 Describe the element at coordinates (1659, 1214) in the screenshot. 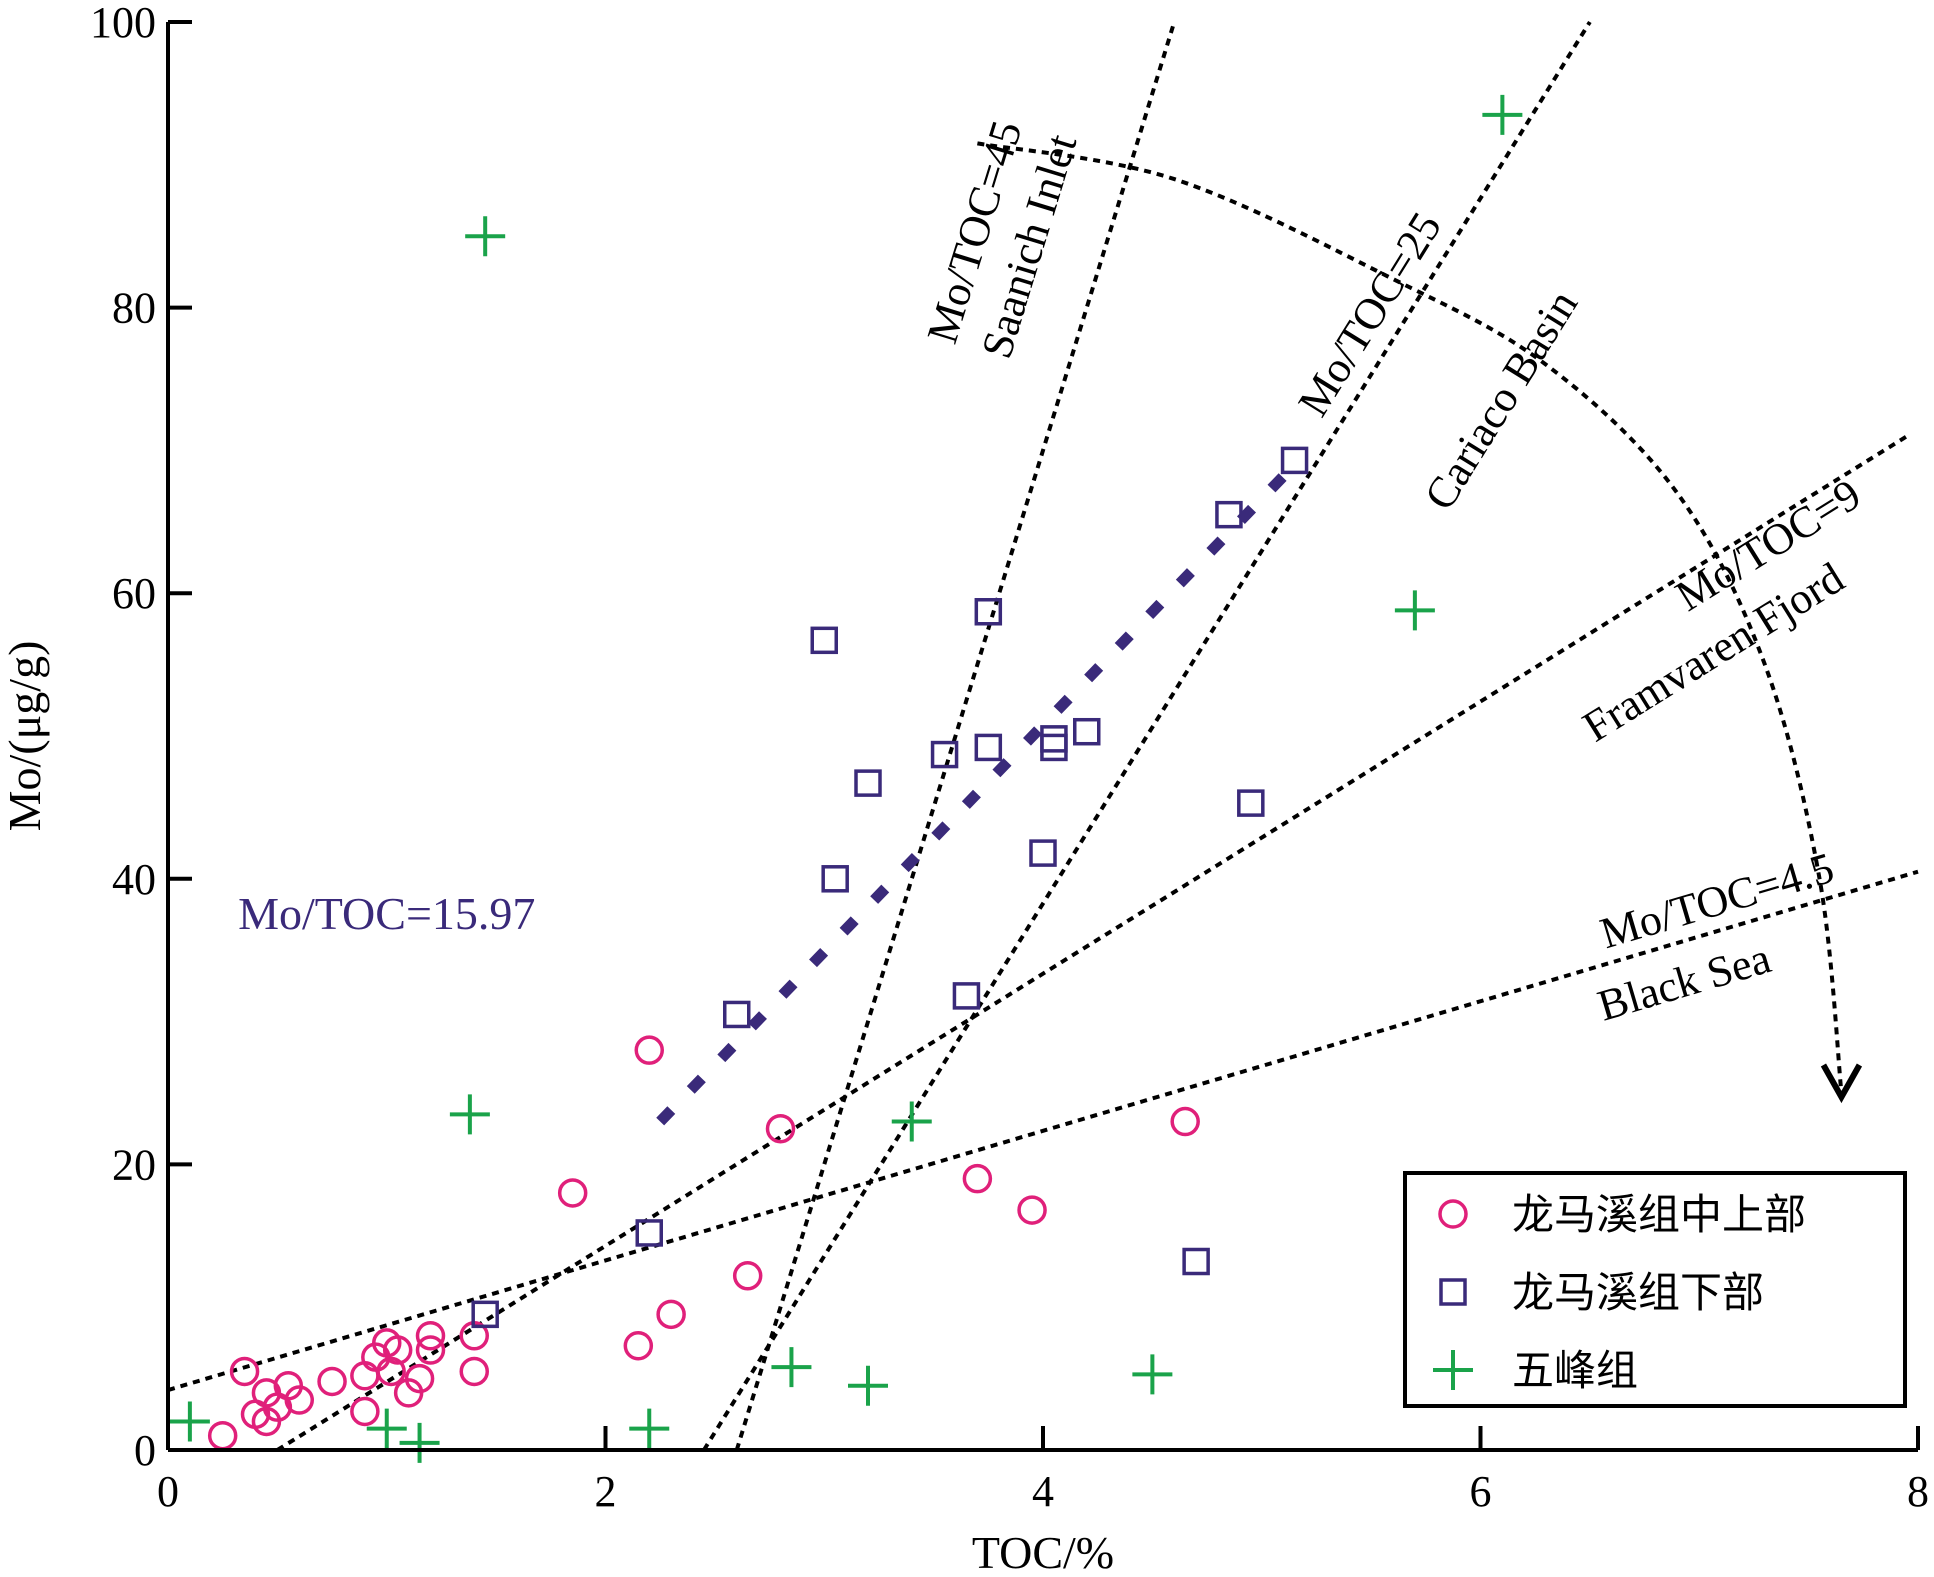

I see `legend-label: 龙马溪组中上部` at that location.